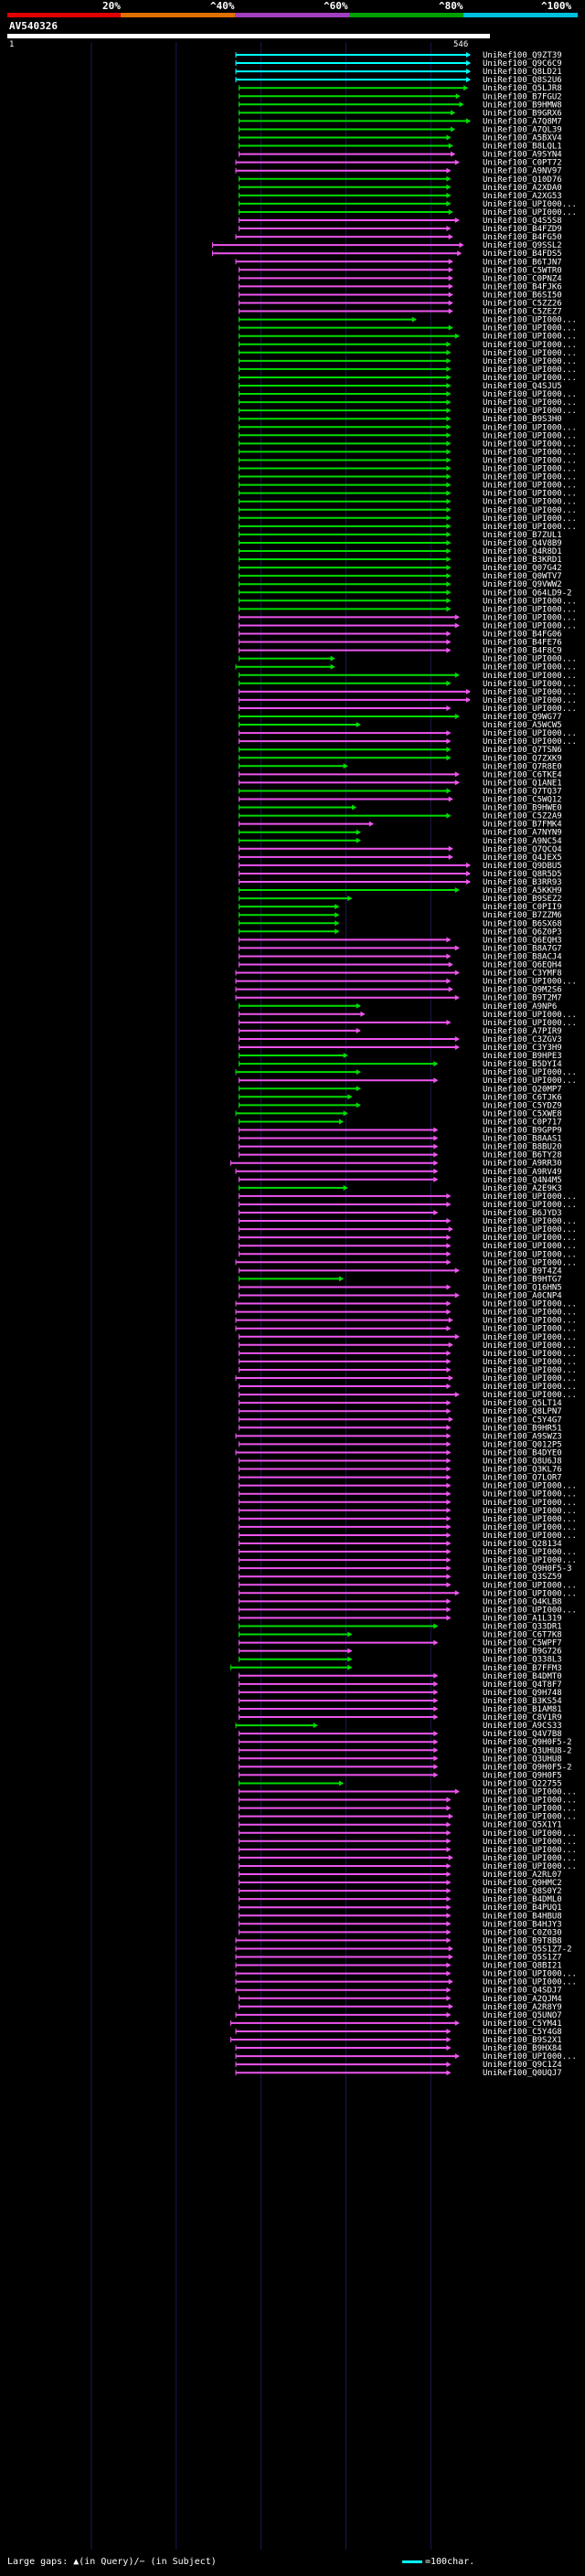 Image resolution: width=585 pixels, height=2576 pixels. Describe the element at coordinates (396, 2040) in the screenshot. I see `hit-row: UniRef100_B9S2X1` at that location.